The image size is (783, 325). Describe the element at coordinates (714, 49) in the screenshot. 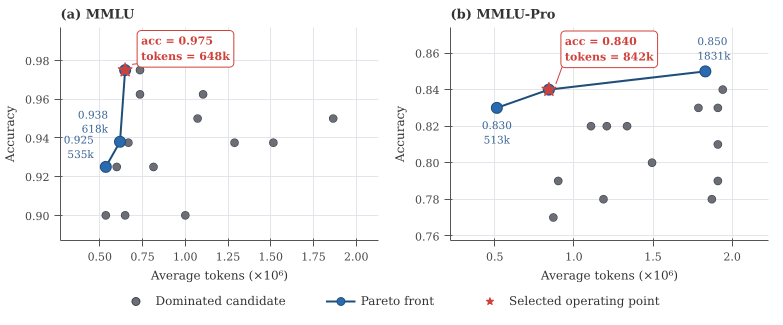

I see `annotation: 0.850 1831k` at that location.